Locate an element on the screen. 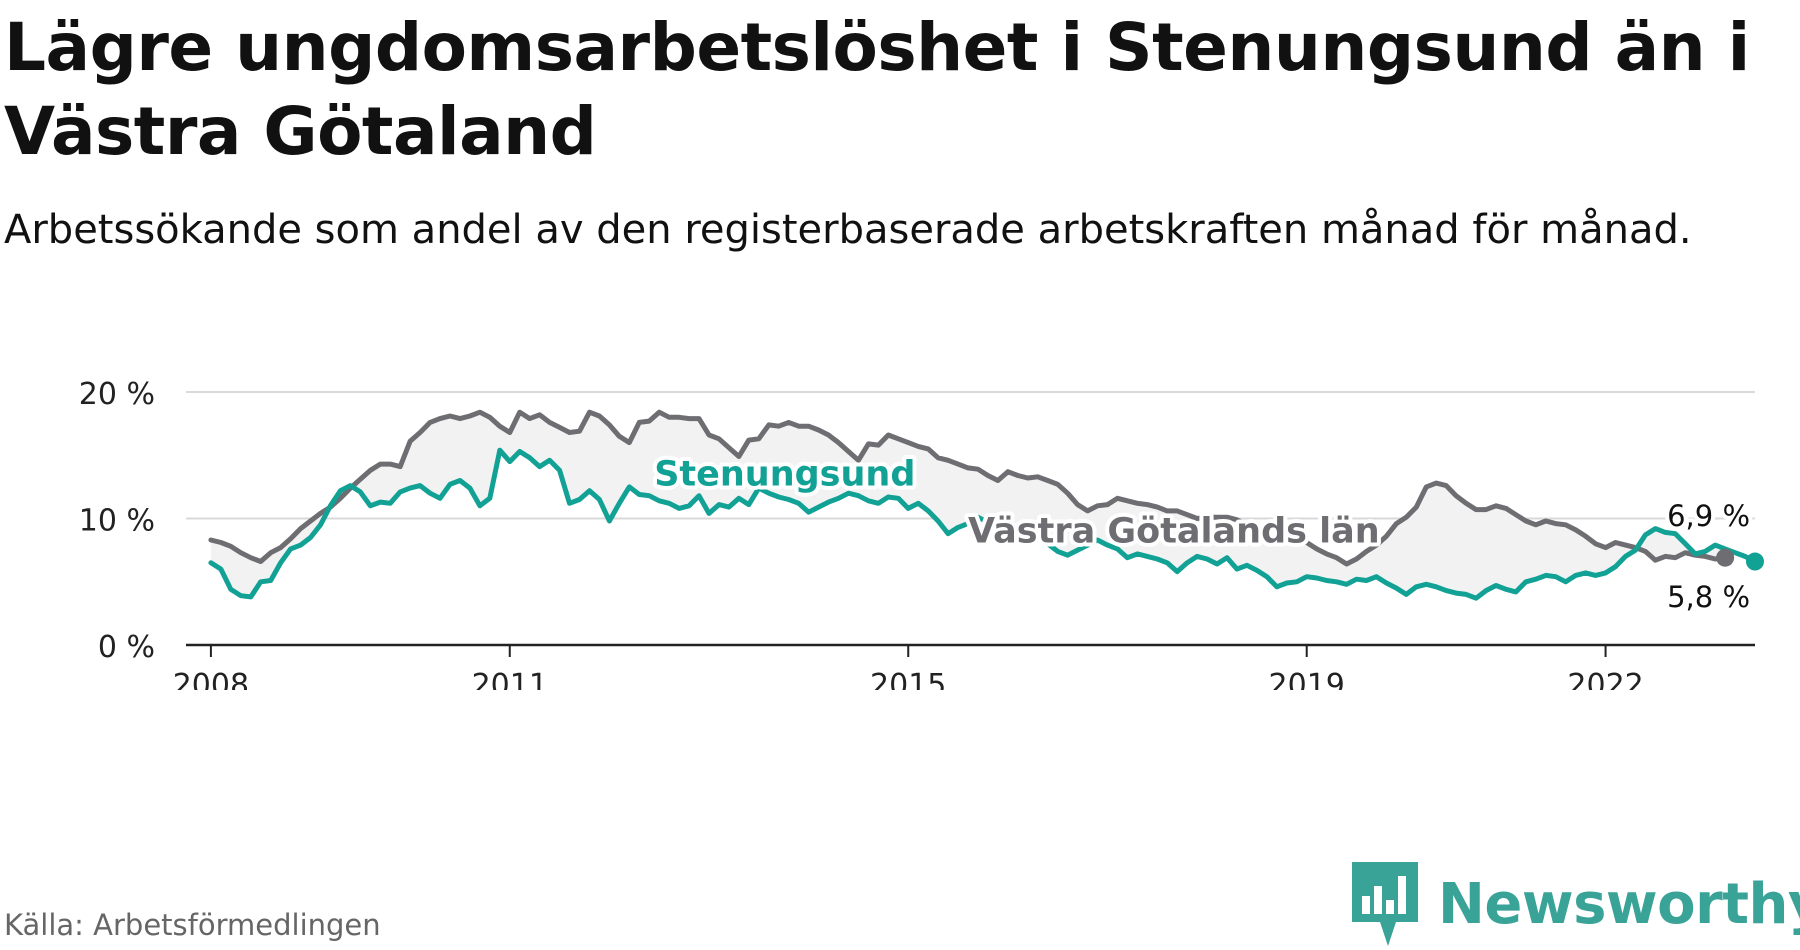 This screenshot has height=950, width=1800. end-point-vastra-gotaland is located at coordinates (1725, 557).